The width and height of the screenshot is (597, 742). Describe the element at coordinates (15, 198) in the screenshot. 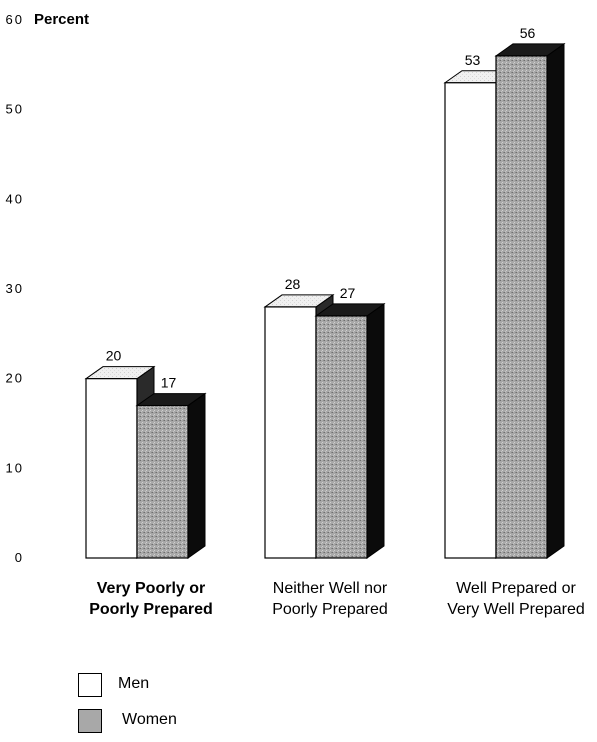

I see `y-tick-label: 40` at that location.